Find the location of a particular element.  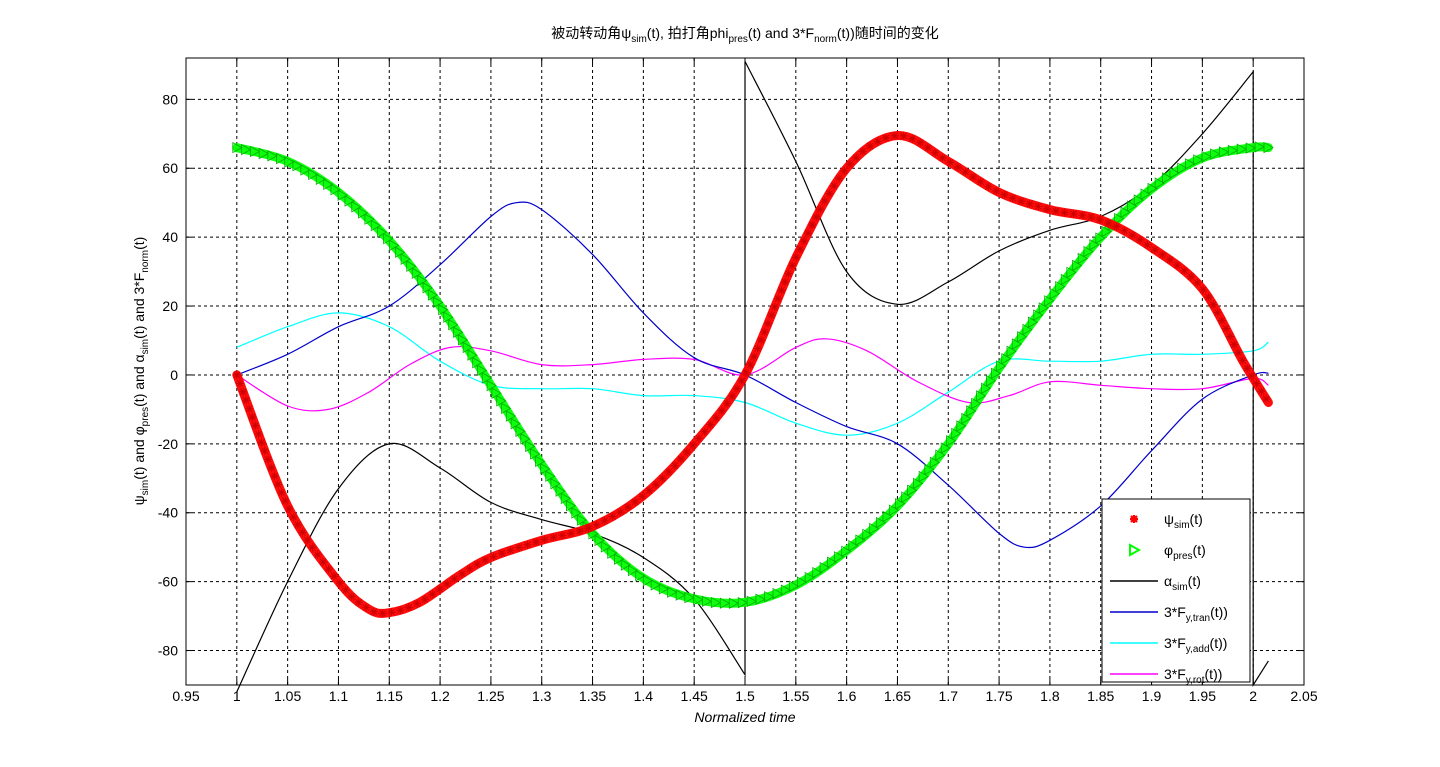

series-line is located at coordinates (752, 374).